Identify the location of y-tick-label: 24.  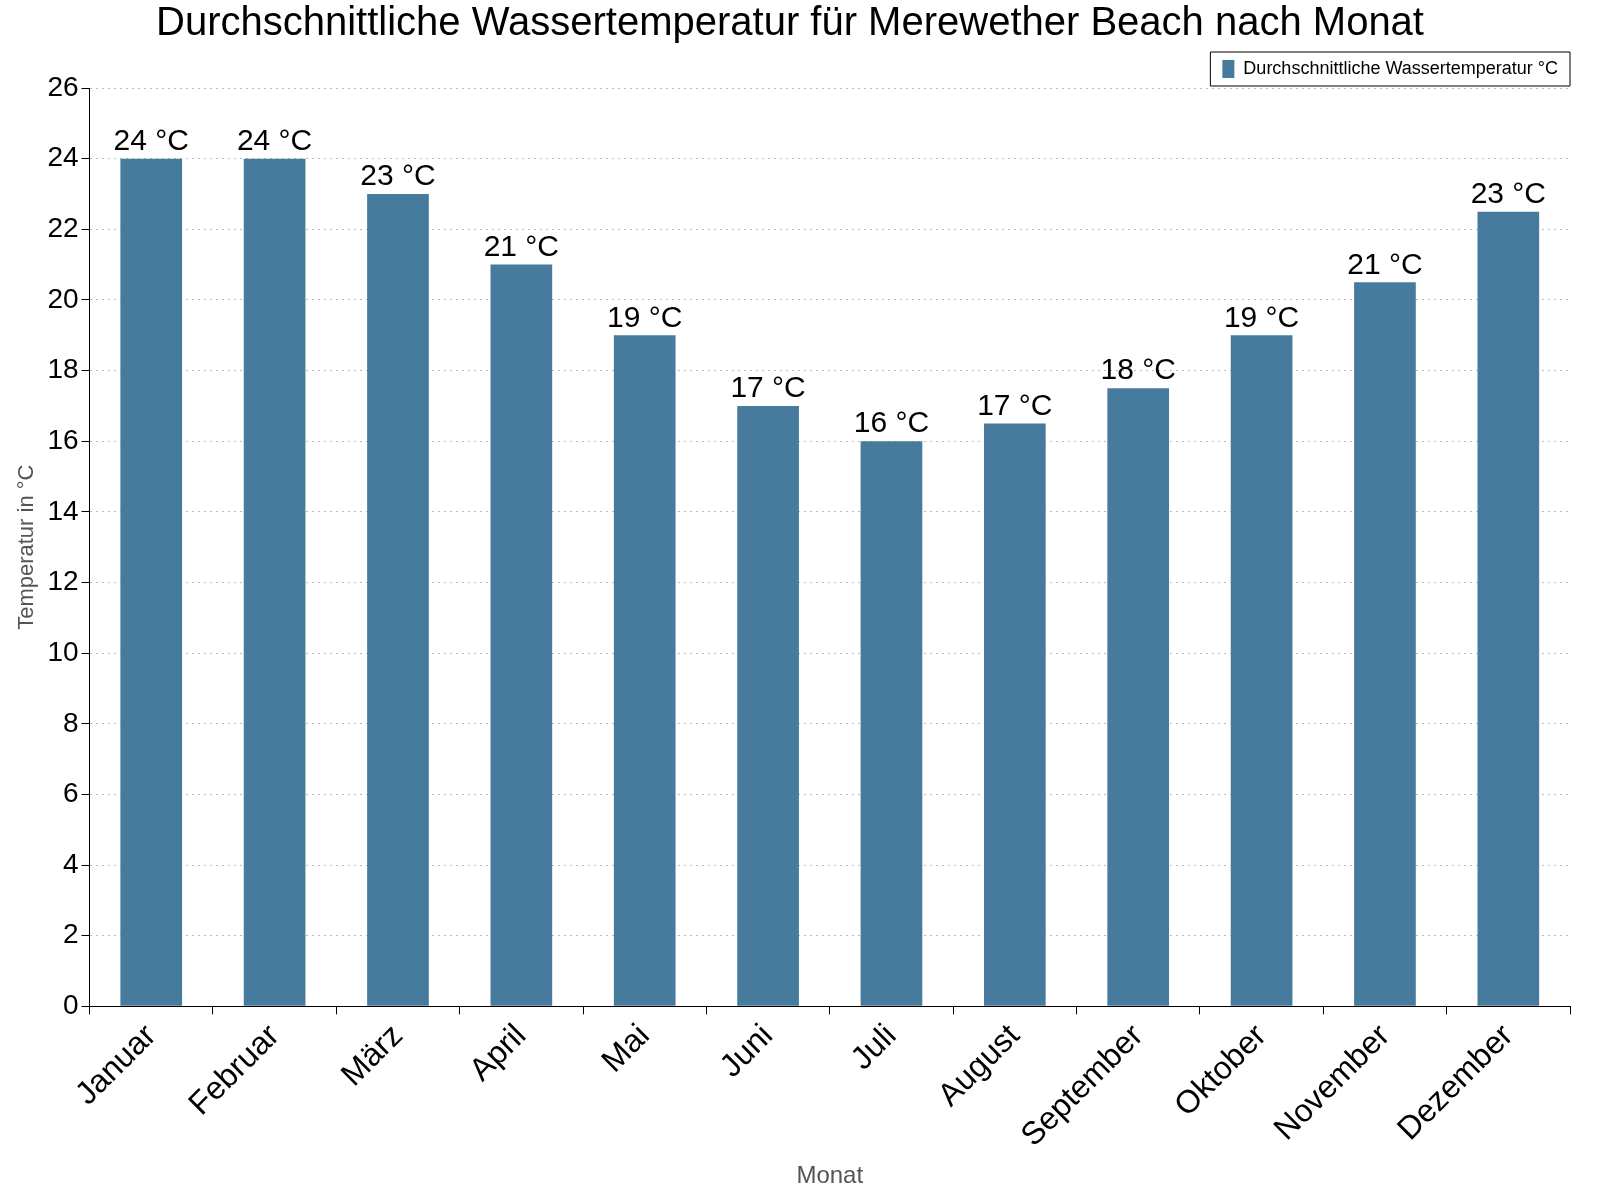
(63, 157).